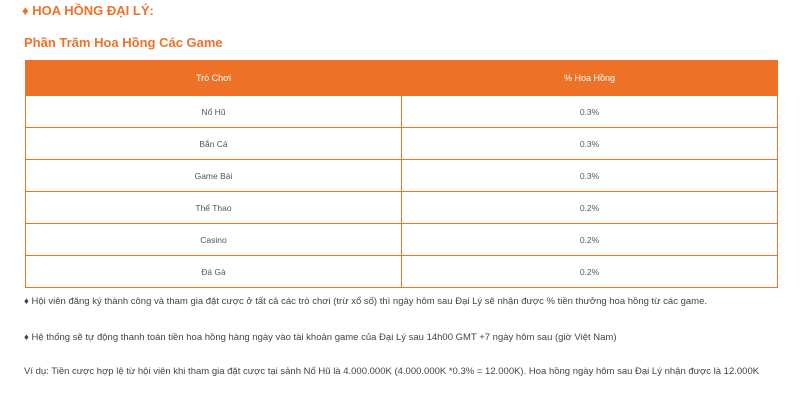 The width and height of the screenshot is (800, 400). I want to click on game-cell: Casino, so click(213, 239).